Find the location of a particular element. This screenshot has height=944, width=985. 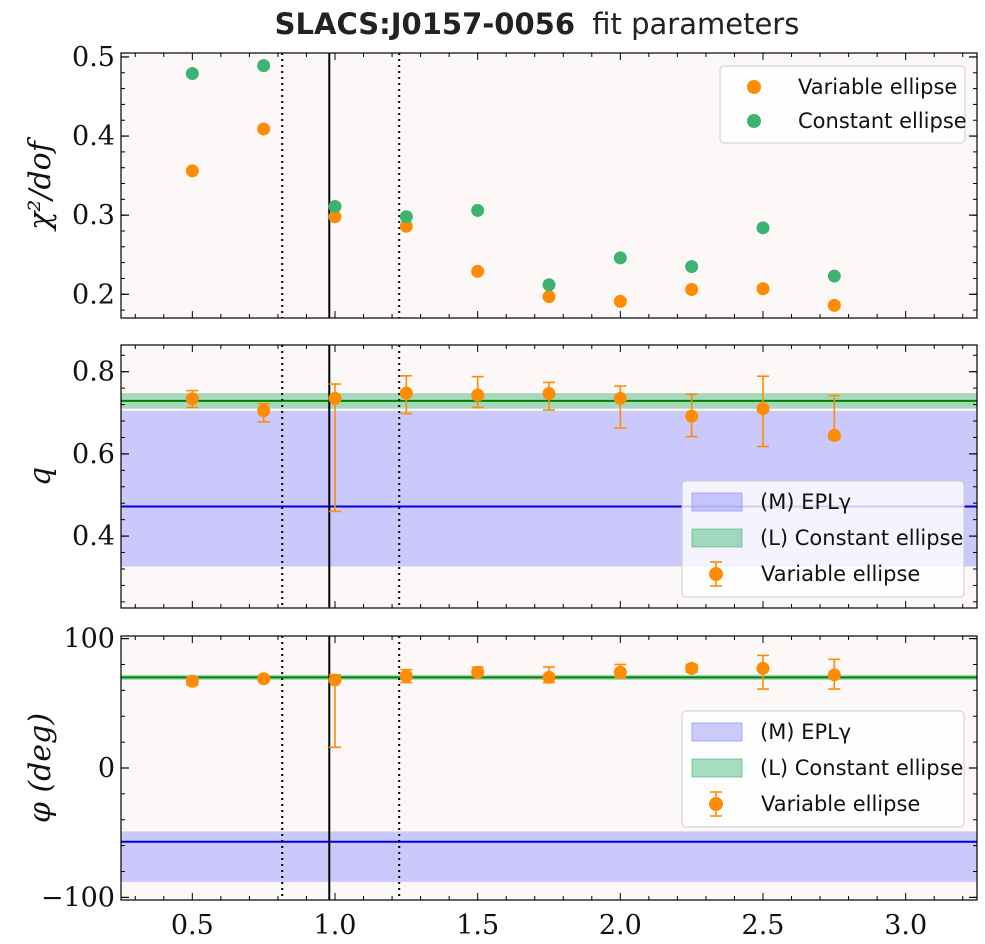

legend-label: Constant ellipse is located at coordinates (882, 121).